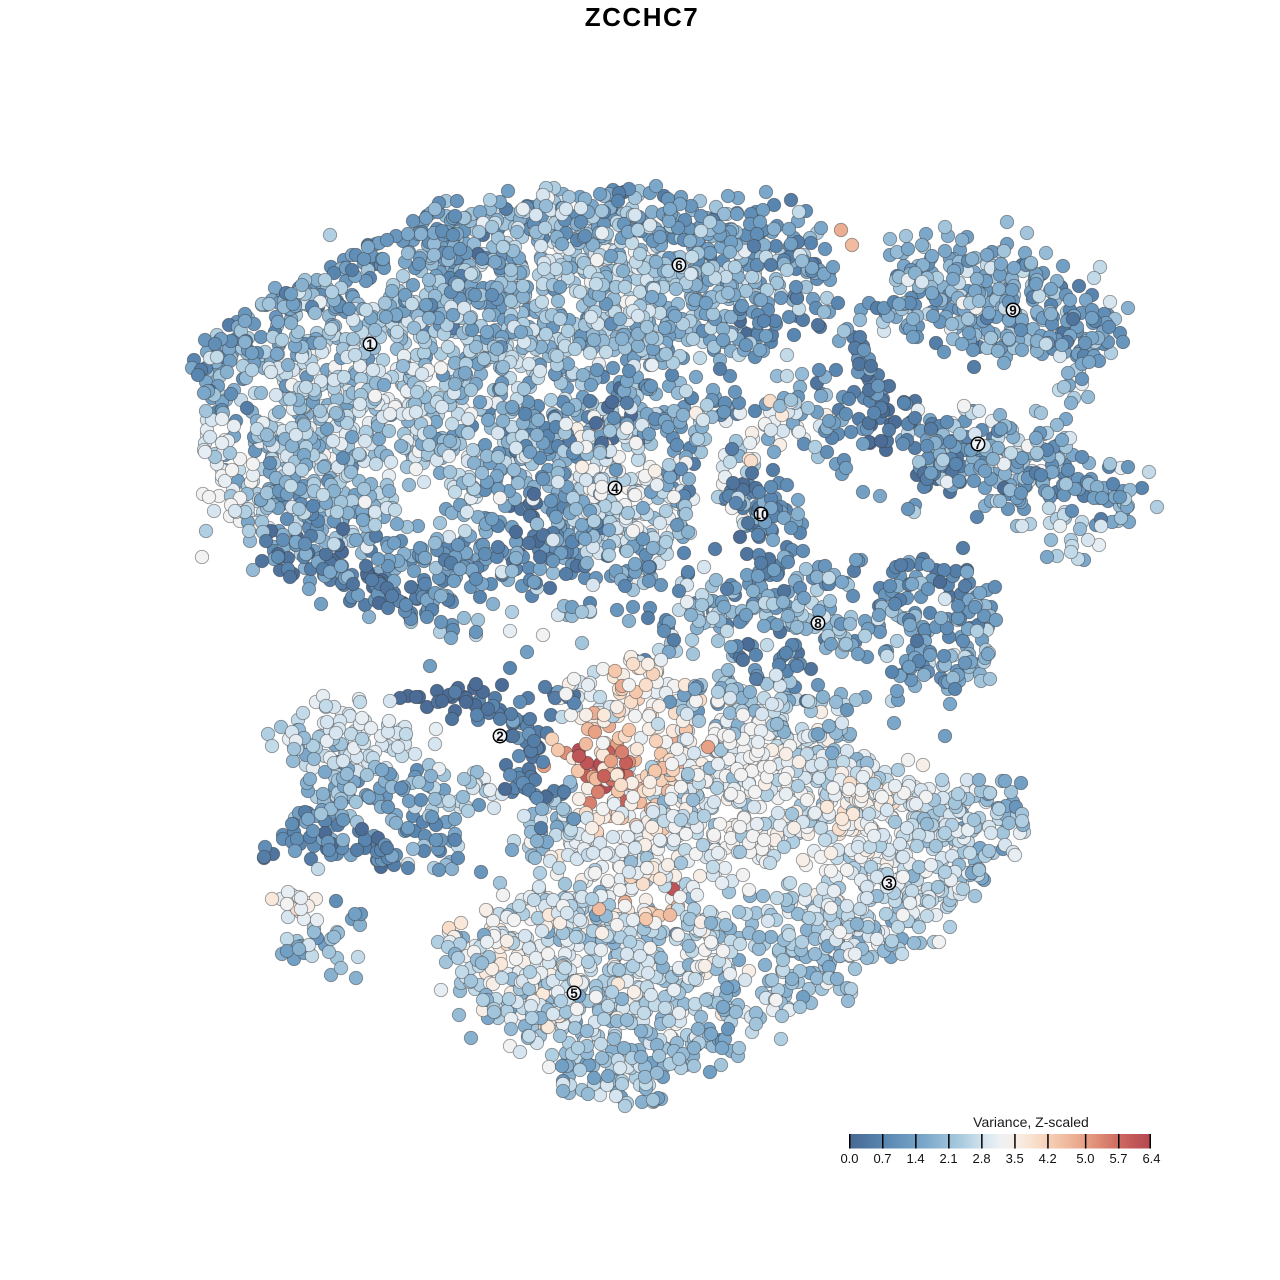 Image resolution: width=1280 pixels, height=1280 pixels. What do you see at coordinates (642, 17) in the screenshot?
I see `svg-text: ZCCHC7` at bounding box center [642, 17].